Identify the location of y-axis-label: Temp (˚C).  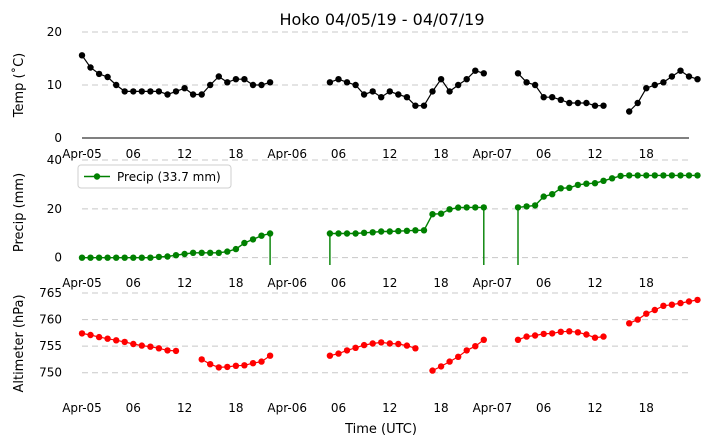
(19, 86).